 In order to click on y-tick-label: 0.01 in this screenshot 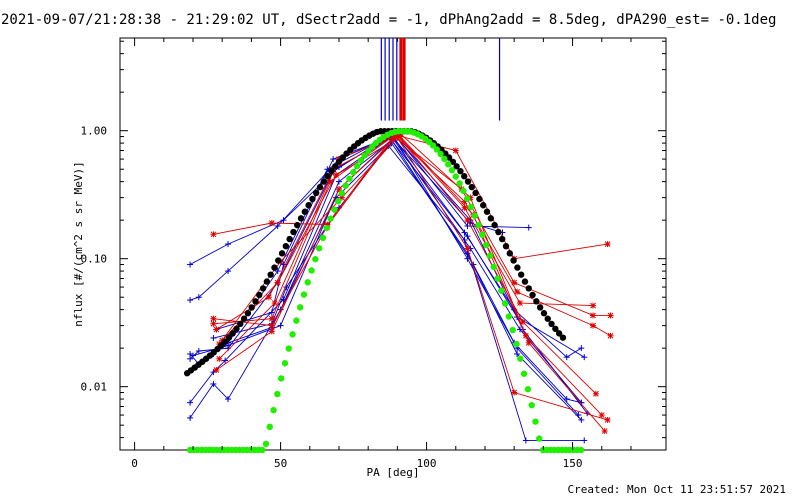, I will do `click(94, 387)`.